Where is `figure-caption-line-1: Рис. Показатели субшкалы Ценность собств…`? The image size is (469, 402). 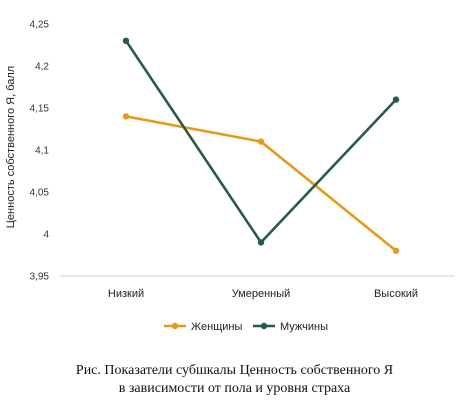 figure-caption-line-1: Рис. Показатели субшкалы Ценность собств… is located at coordinates (234, 370).